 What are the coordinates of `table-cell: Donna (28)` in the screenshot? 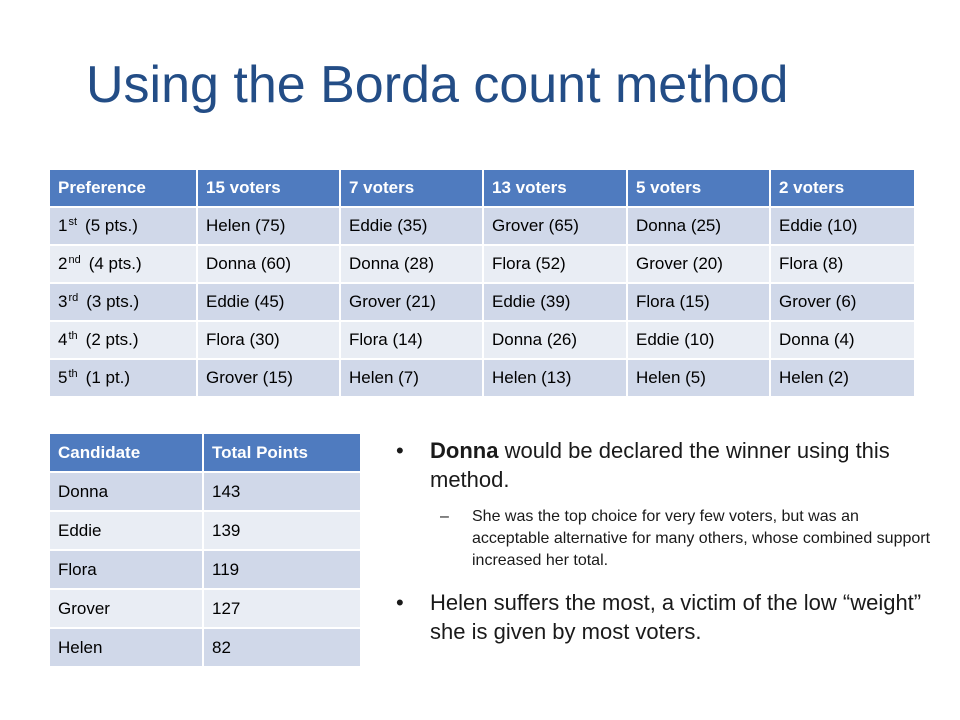 It's located at (411, 264).